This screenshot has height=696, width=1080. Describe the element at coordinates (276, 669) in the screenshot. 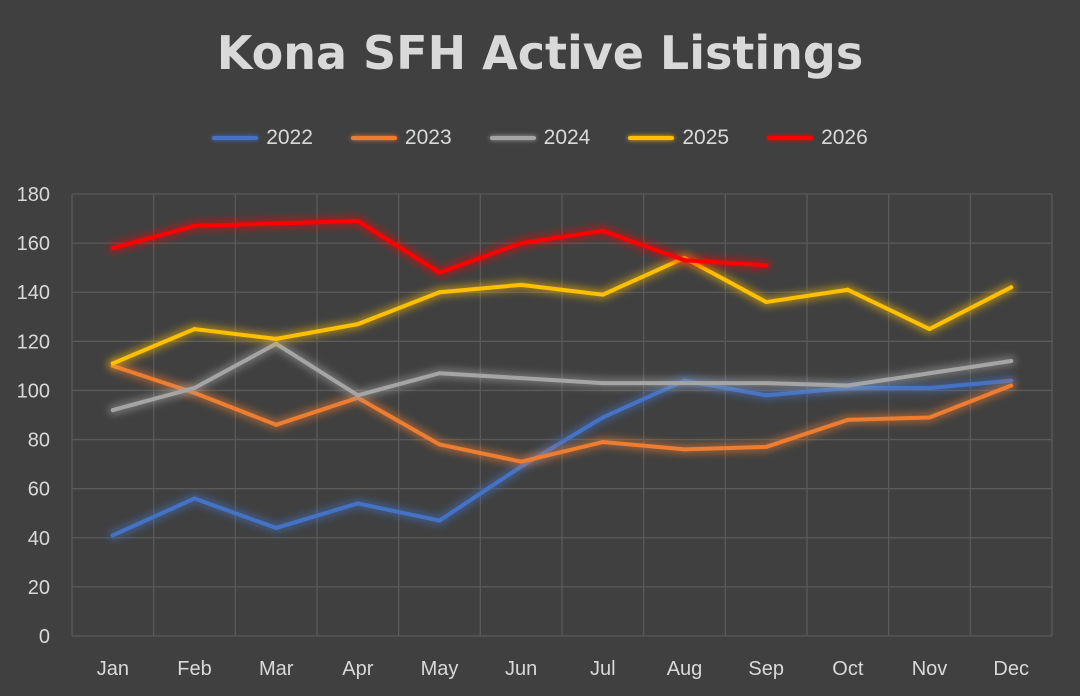

I see `x-tick-label: Mar` at that location.